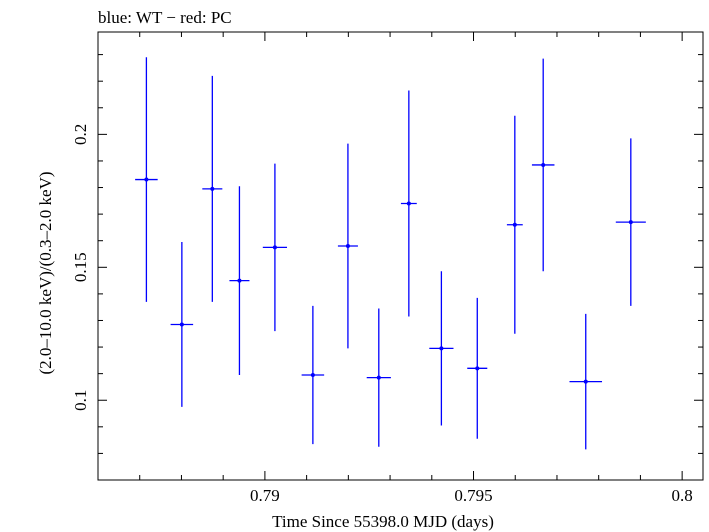 The width and height of the screenshot is (709, 532). Describe the element at coordinates (473, 495) in the screenshot. I see `x-tick-label: 0.795` at that location.